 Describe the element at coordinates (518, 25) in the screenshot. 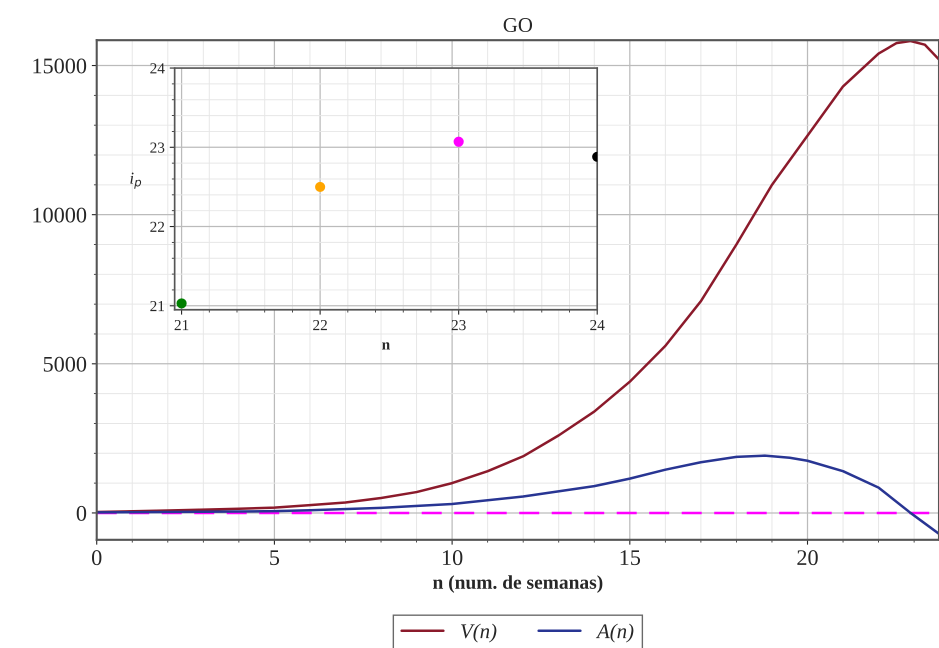

I see `chart-title: GO` at that location.